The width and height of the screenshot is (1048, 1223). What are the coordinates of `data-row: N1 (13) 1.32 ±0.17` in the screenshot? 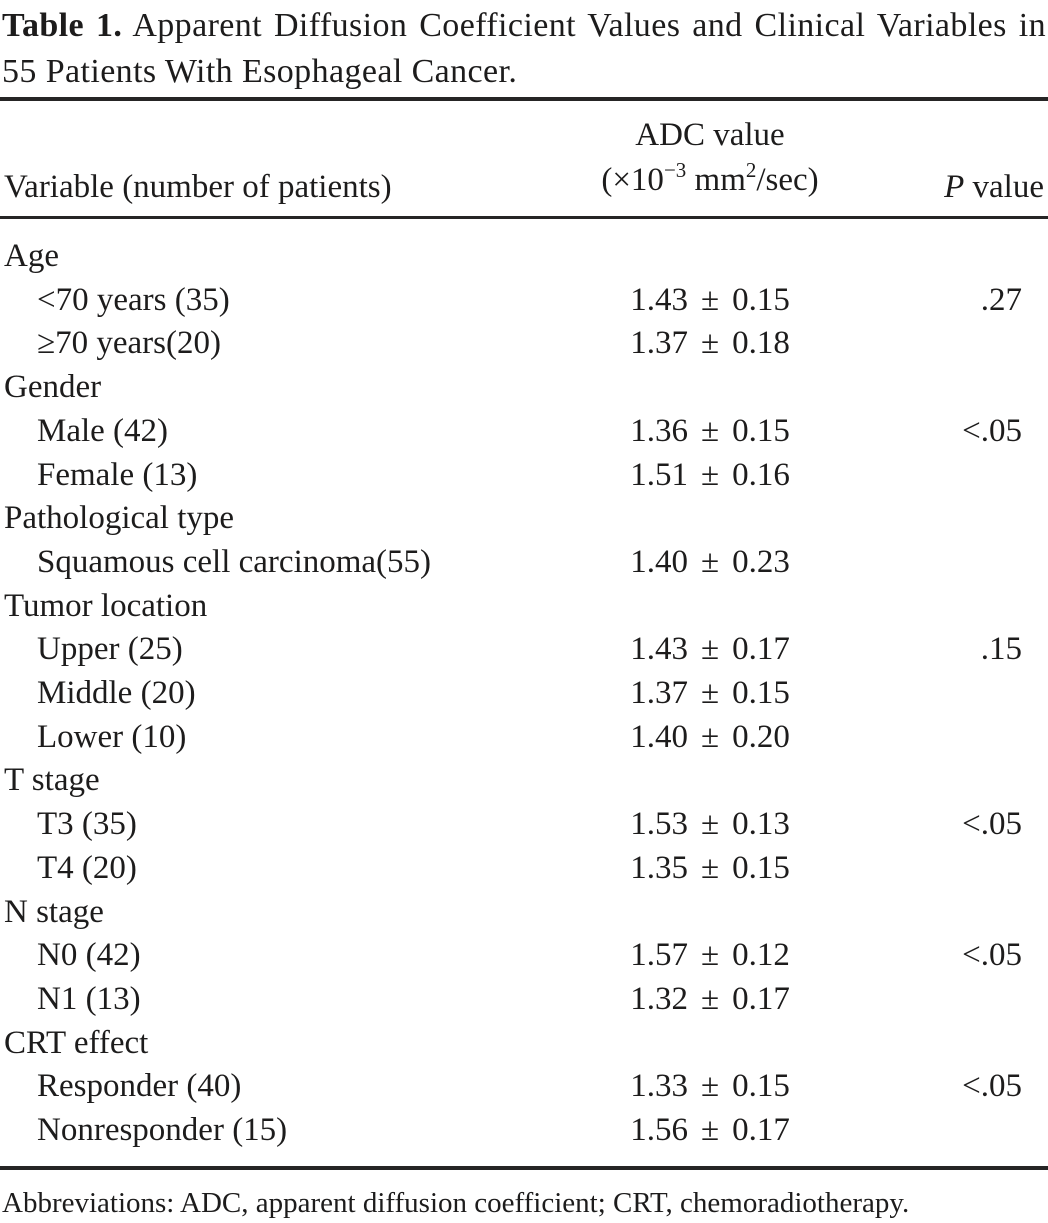 It's located at (524, 1000).